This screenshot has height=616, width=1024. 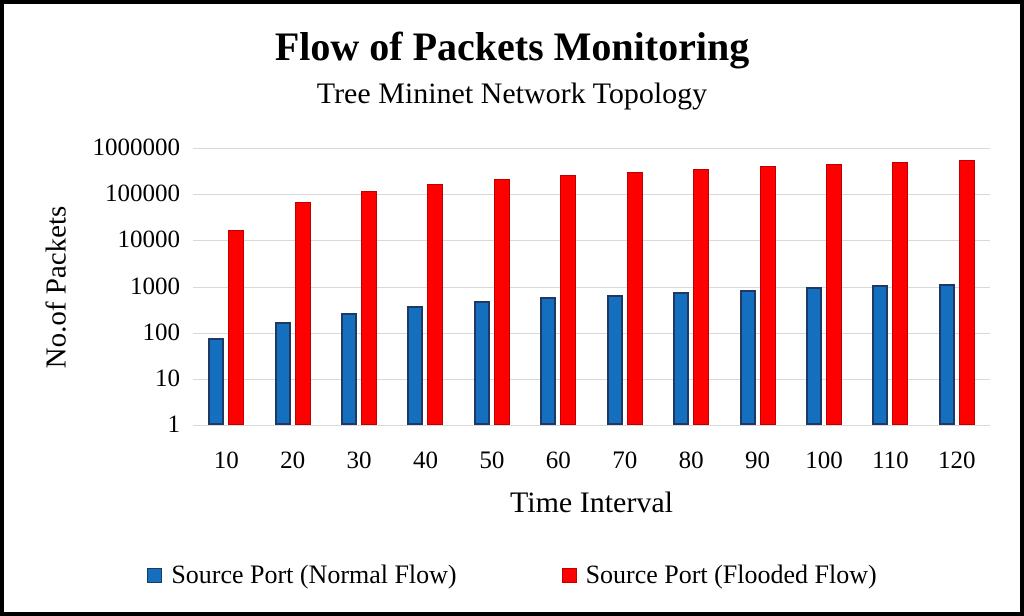 What do you see at coordinates (359, 460) in the screenshot?
I see `x-tick-label: 30` at bounding box center [359, 460].